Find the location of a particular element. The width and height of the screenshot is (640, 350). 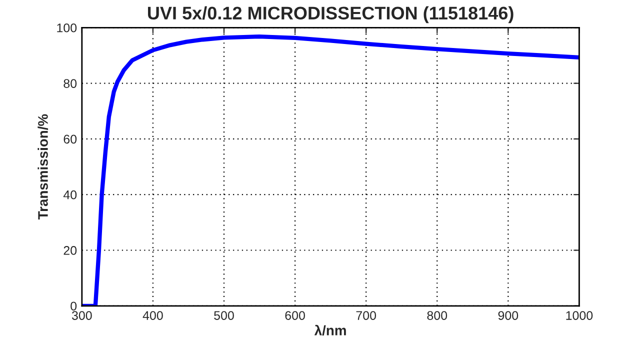

x-tick-label: 500 is located at coordinates (224, 315).